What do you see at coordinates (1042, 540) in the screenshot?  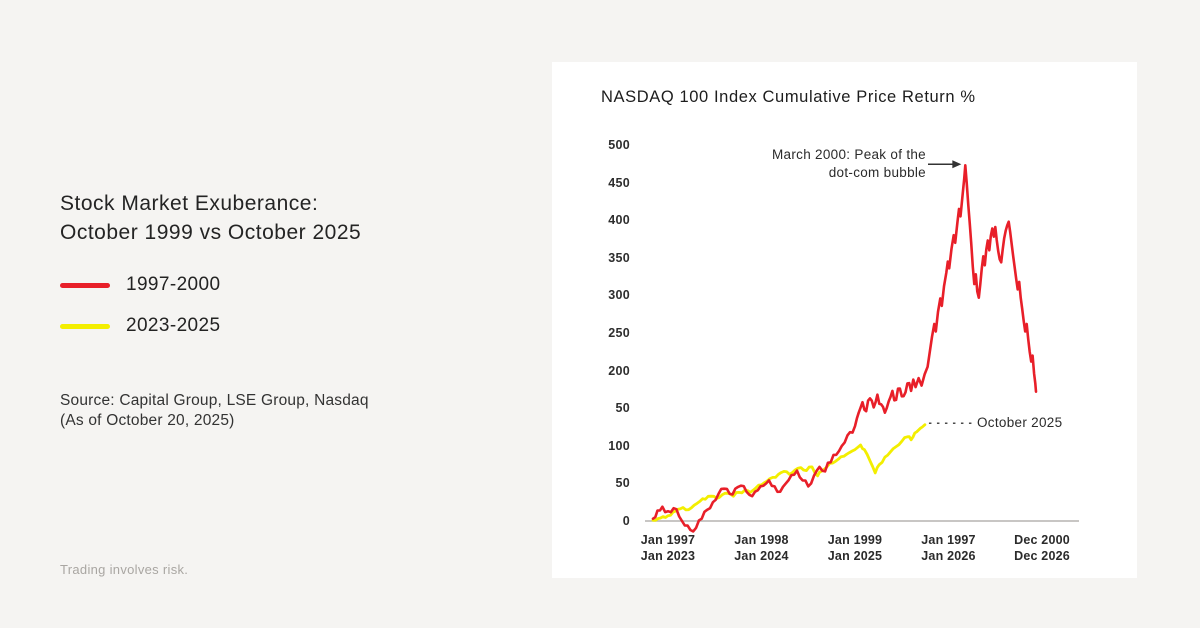 I see `x-tick-era1: Dec 2000` at bounding box center [1042, 540].